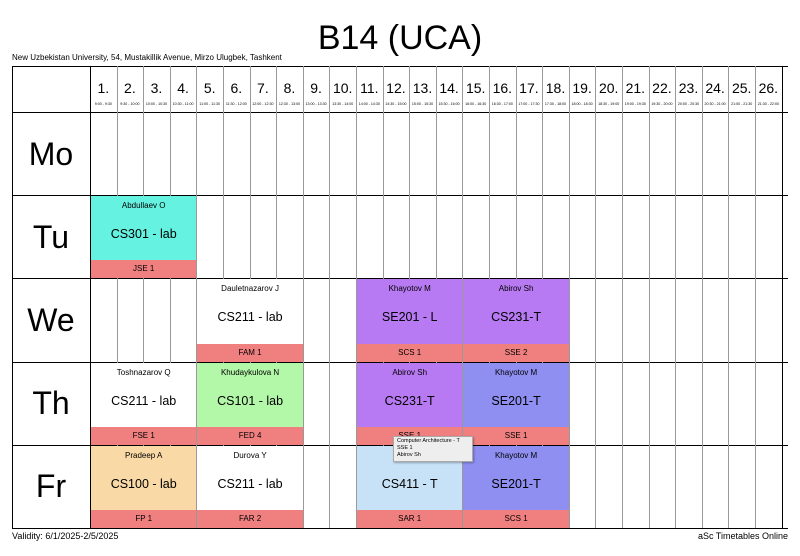 The width and height of the screenshot is (800, 556). I want to click on lesson-room: FSE 1, so click(144, 435).